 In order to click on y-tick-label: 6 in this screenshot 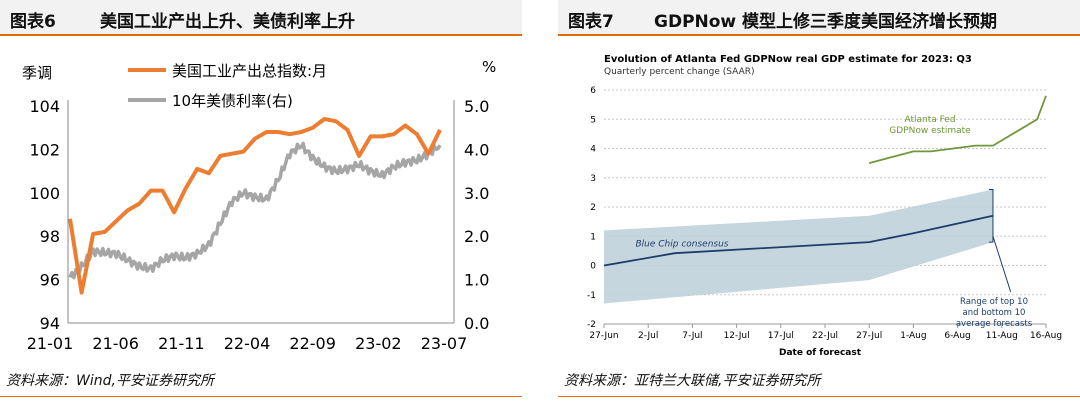, I will do `click(593, 91)`.